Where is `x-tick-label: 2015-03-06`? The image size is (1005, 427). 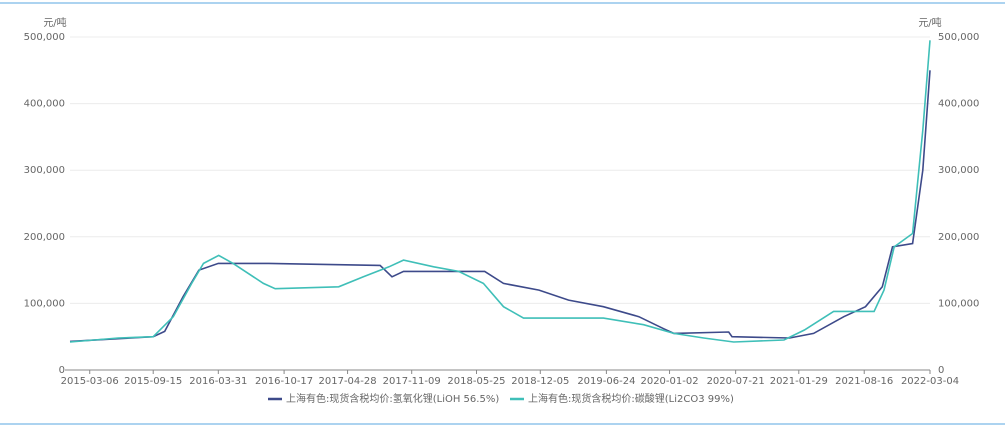 x-tick-label: 2015-03-06 is located at coordinates (90, 381).